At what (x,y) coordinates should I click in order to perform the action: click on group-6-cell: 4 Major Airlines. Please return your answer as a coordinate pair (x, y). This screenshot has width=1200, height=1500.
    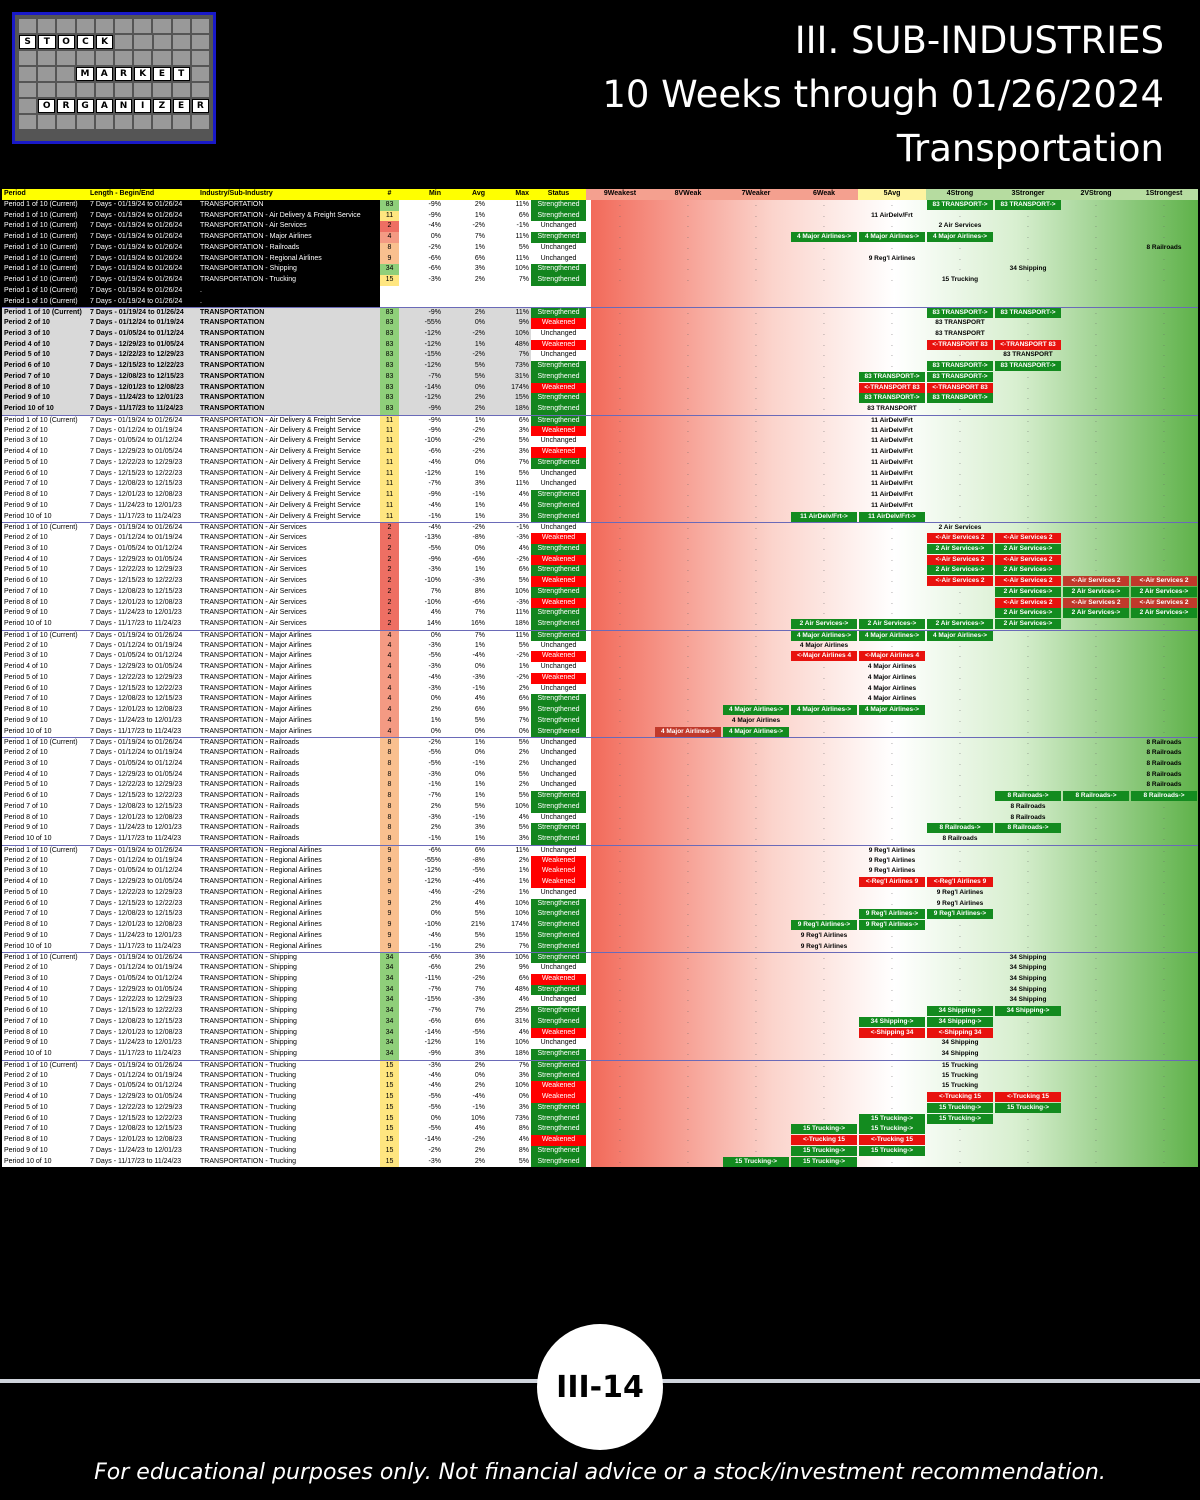
    Looking at the image, I should click on (824, 646).